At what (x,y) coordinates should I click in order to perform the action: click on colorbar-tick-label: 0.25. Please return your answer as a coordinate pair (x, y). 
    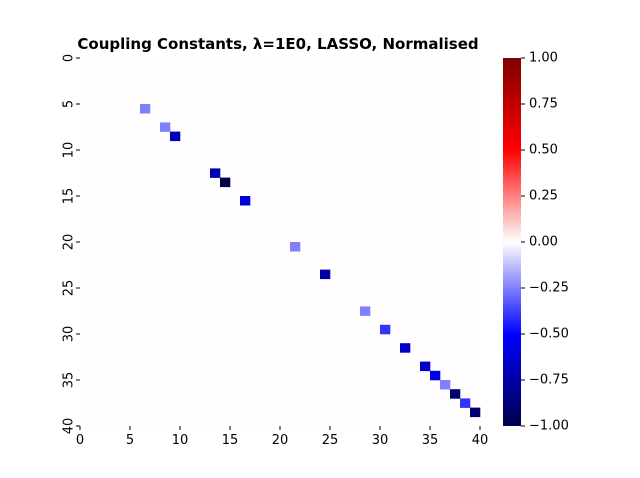
    Looking at the image, I should click on (543, 196).